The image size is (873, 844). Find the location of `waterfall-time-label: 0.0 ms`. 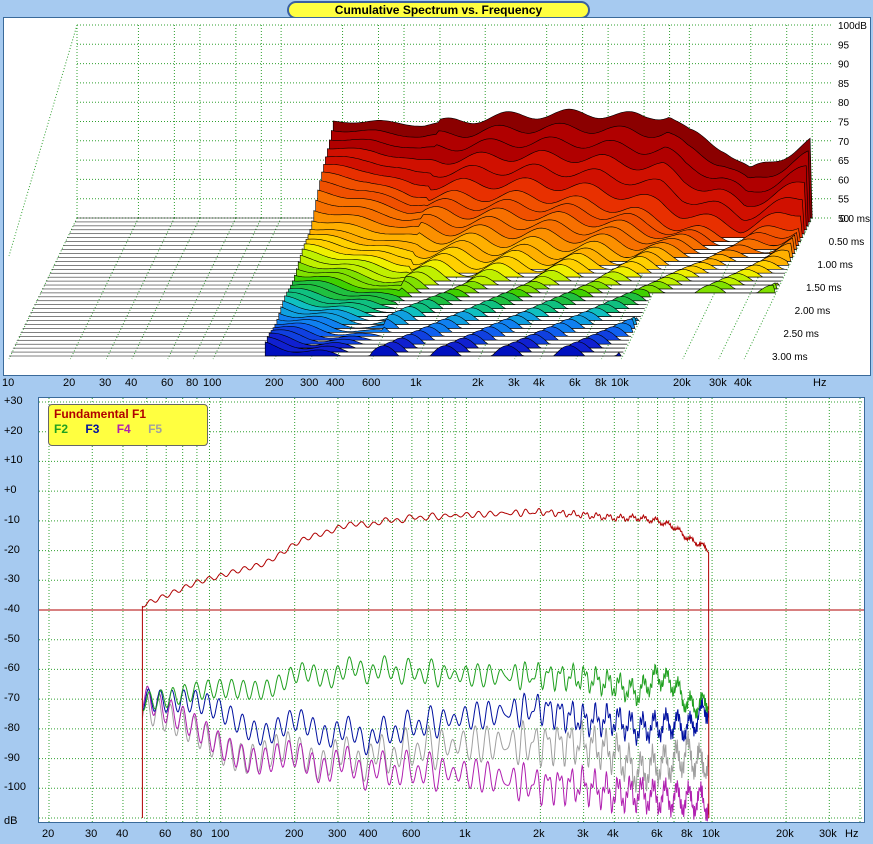

waterfall-time-label: 0.0 ms is located at coordinates (855, 219).